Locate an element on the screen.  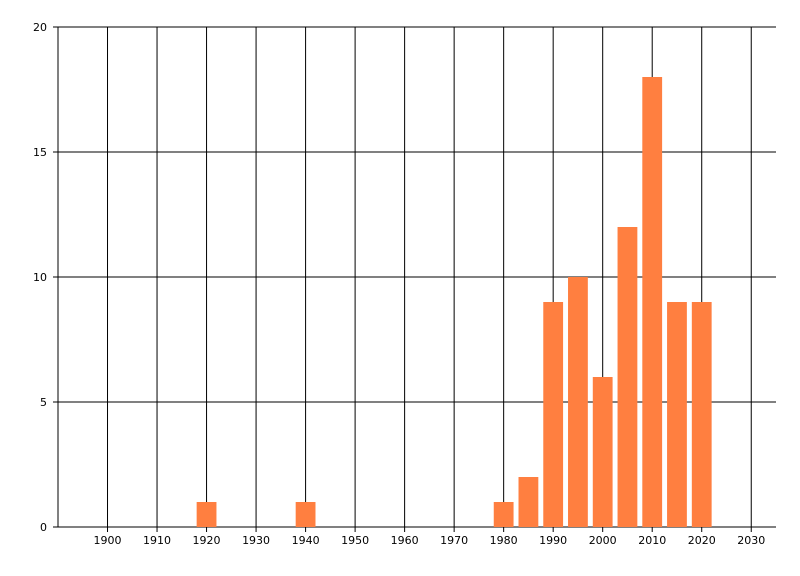
x-tick-label: 1900 is located at coordinates (108, 540).